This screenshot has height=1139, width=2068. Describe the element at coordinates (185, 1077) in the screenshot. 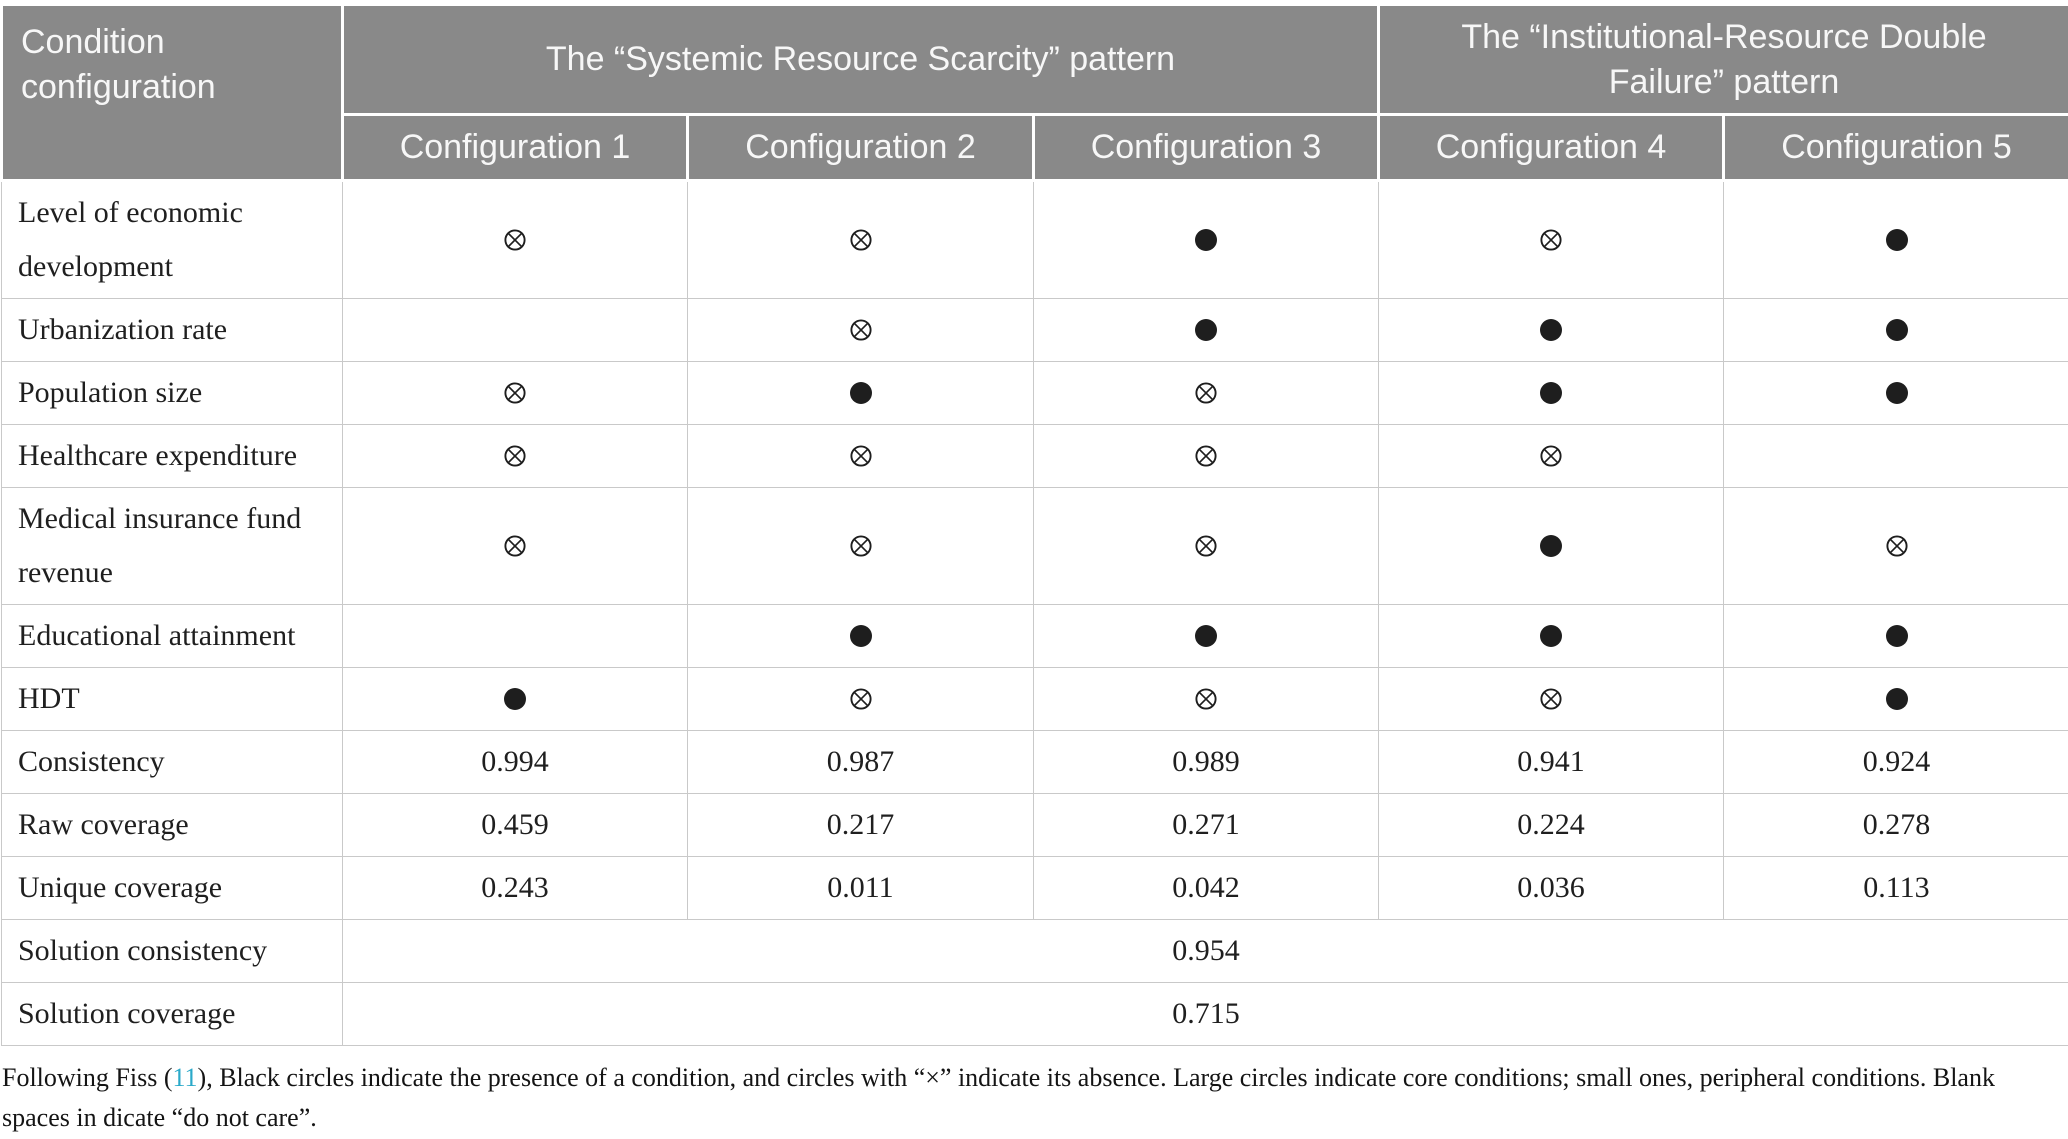

I see `citation-link: 11` at that location.